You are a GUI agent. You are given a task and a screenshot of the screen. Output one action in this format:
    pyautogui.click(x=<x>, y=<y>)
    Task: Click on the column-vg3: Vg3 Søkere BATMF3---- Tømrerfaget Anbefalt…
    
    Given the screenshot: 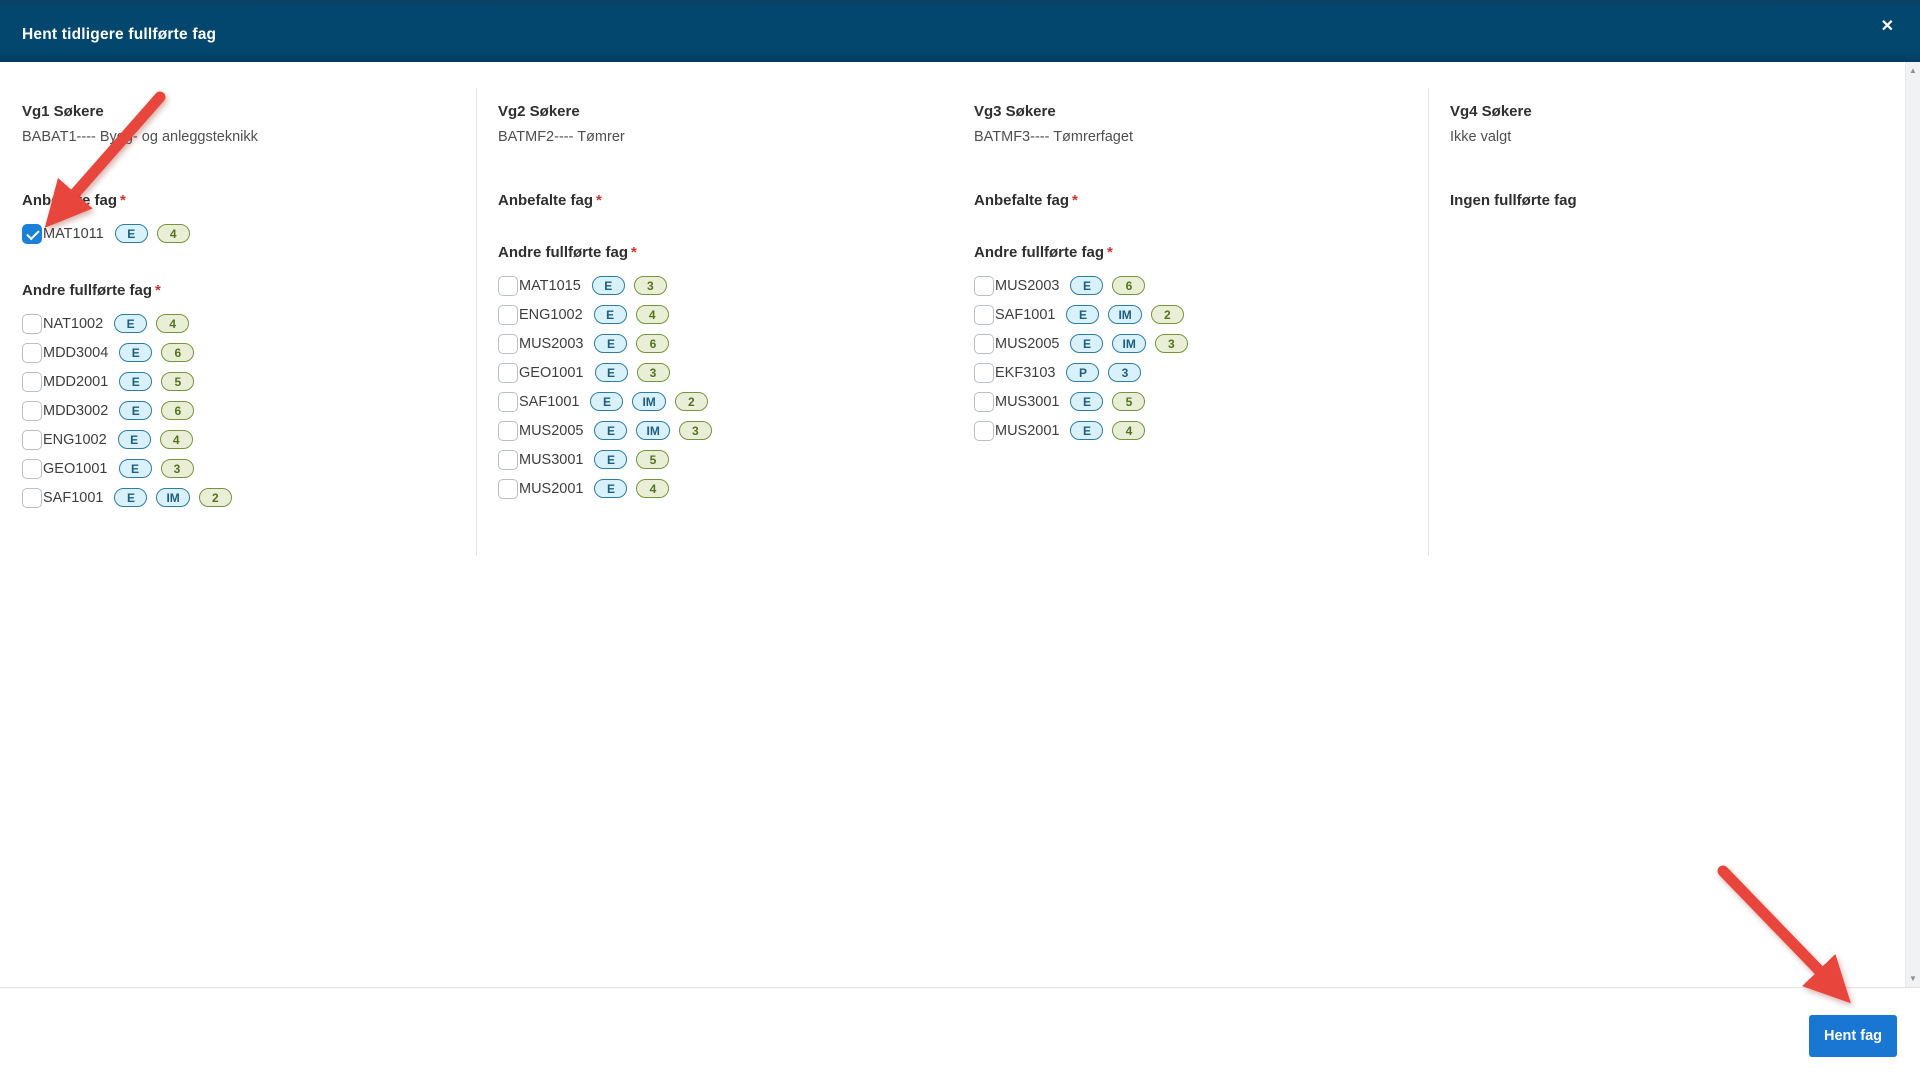 What is the action you would take?
    pyautogui.click(x=1190, y=342)
    